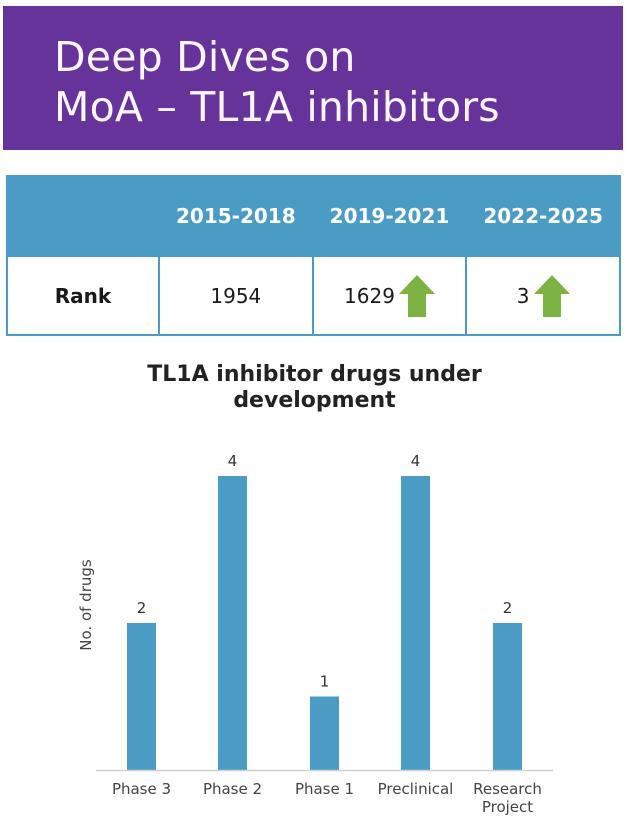 This screenshot has height=820, width=629. I want to click on rank-value: 3, so click(523, 295).